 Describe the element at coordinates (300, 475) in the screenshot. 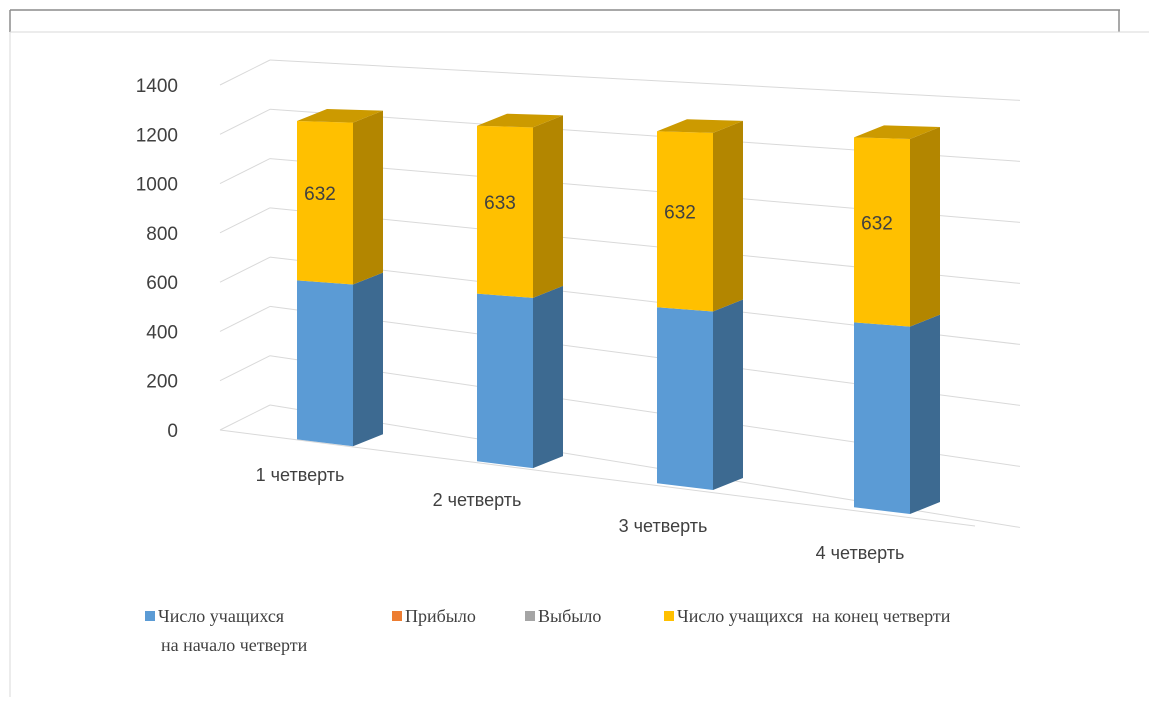

I see `category-label: 1 четверть` at that location.